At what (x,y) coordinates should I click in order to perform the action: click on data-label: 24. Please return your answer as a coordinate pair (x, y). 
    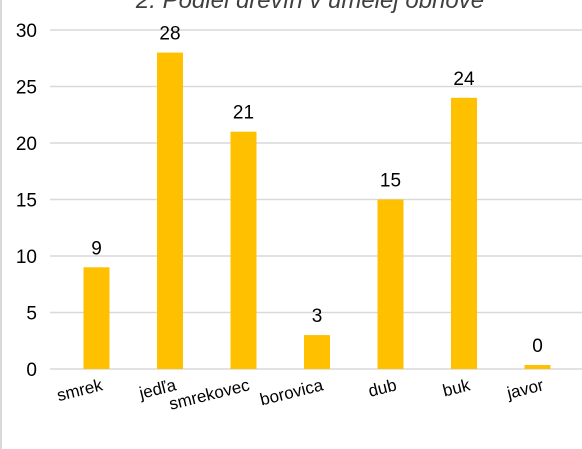
    Looking at the image, I should click on (464, 79).